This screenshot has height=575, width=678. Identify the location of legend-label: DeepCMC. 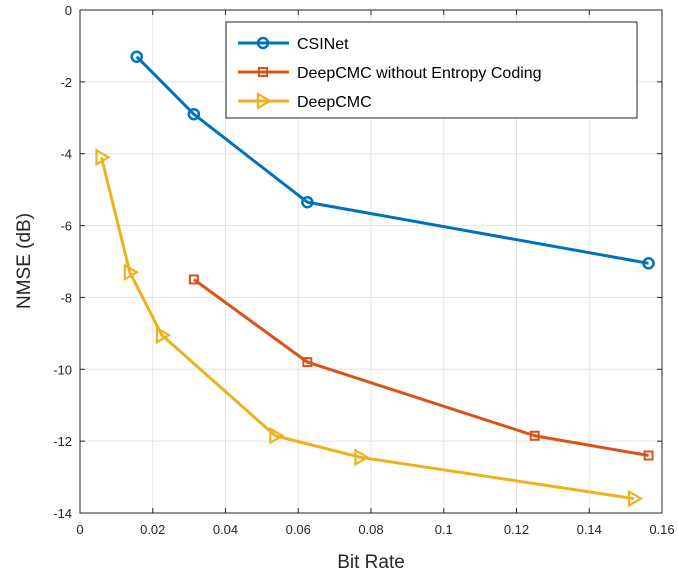
(334, 102).